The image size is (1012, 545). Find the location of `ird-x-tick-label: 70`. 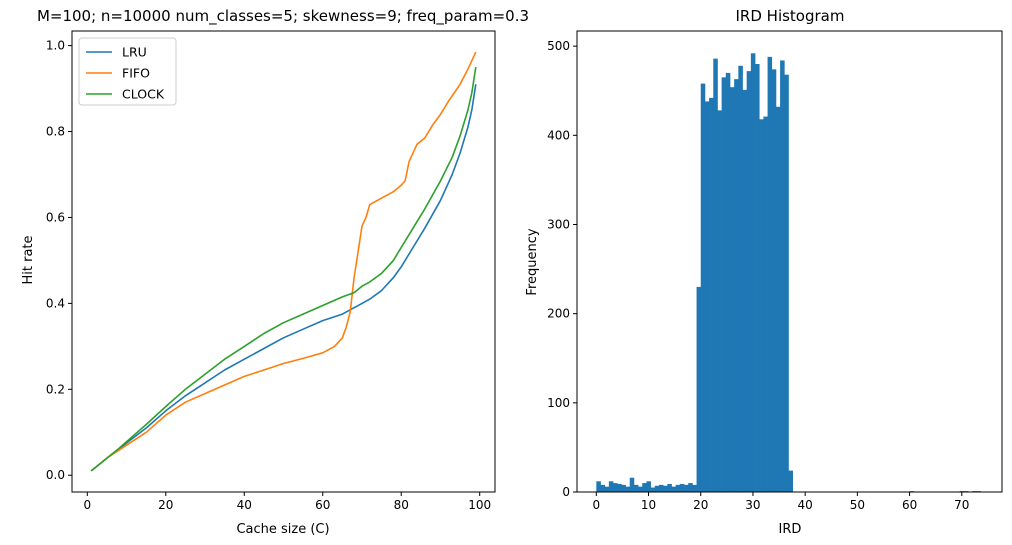

ird-x-tick-label: 70 is located at coordinates (961, 505).